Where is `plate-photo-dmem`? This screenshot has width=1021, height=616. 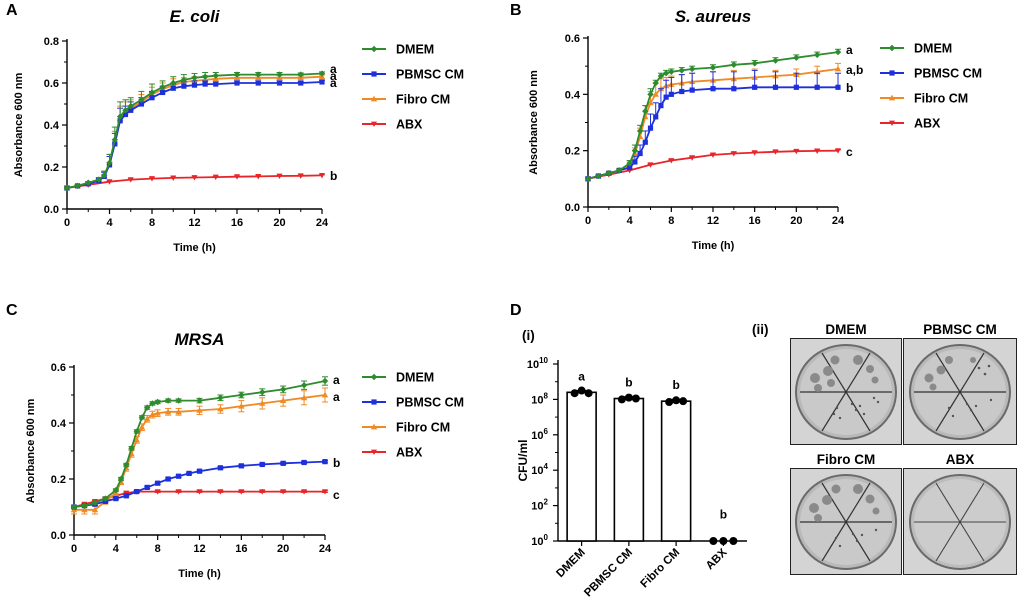
plate-photo-dmem is located at coordinates (846, 391).